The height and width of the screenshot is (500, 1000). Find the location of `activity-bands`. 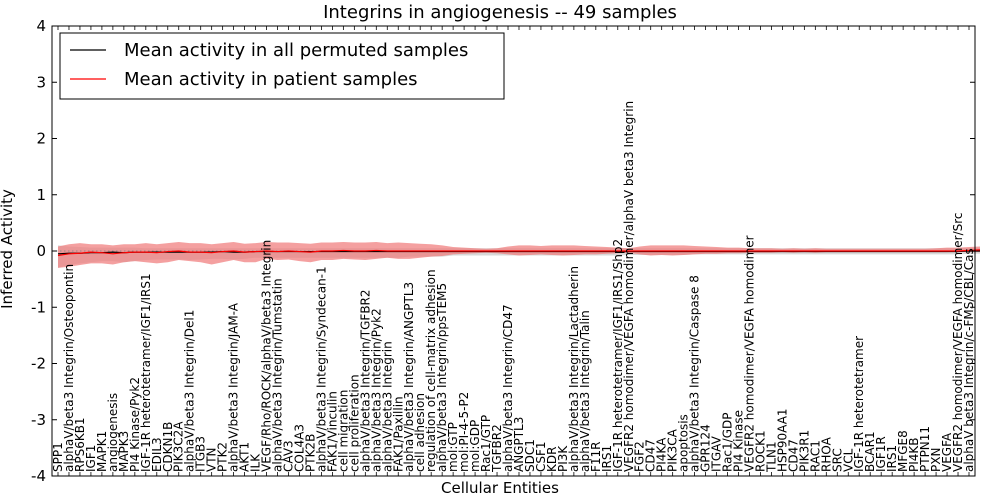

activity-bands is located at coordinates (519, 255).